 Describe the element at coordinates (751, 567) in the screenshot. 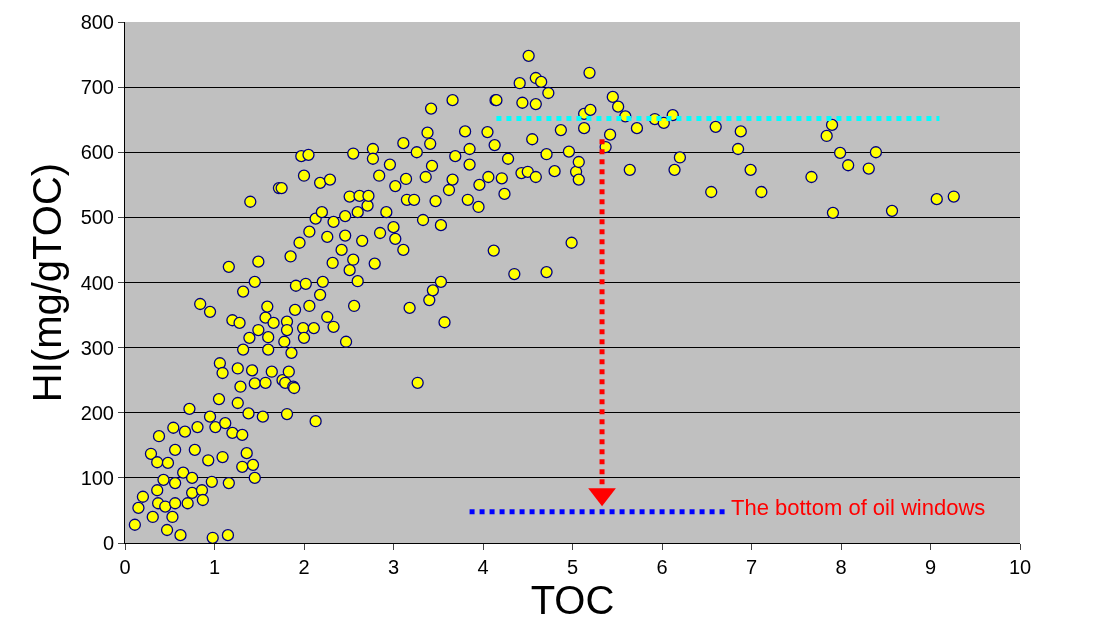

I see `x-tick-label: 7` at that location.